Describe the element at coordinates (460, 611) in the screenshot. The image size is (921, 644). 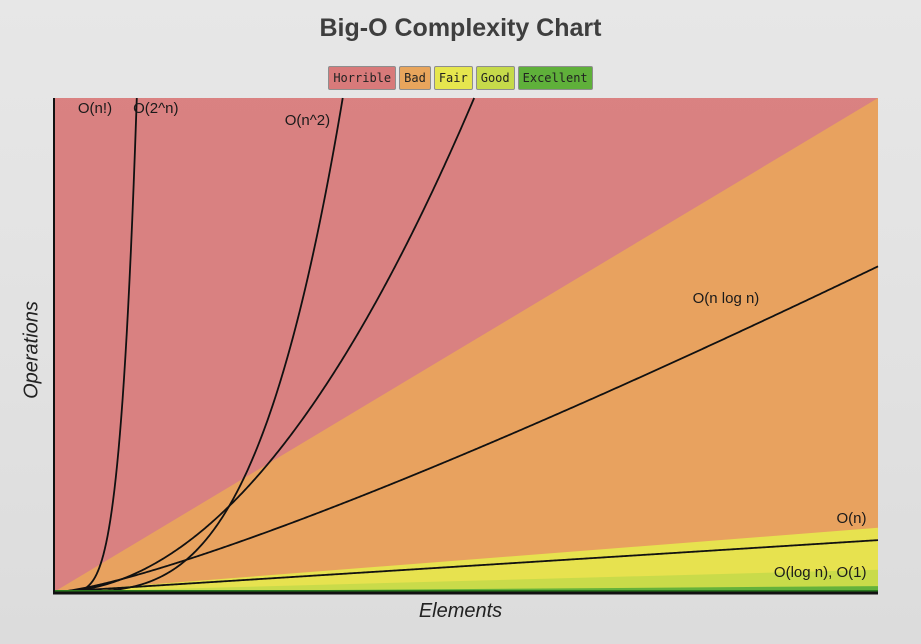
I see `x-axis-label: Elements` at that location.